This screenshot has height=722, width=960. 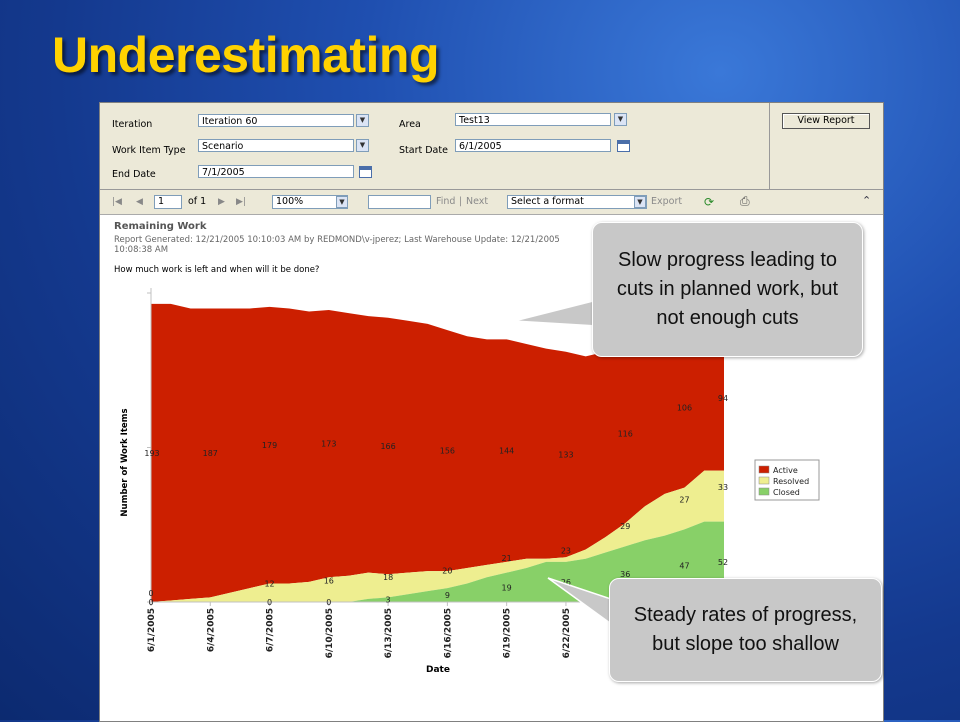 What do you see at coordinates (567, 633) in the screenshot?
I see `x-tick-label: 6/22/2005` at bounding box center [567, 633].